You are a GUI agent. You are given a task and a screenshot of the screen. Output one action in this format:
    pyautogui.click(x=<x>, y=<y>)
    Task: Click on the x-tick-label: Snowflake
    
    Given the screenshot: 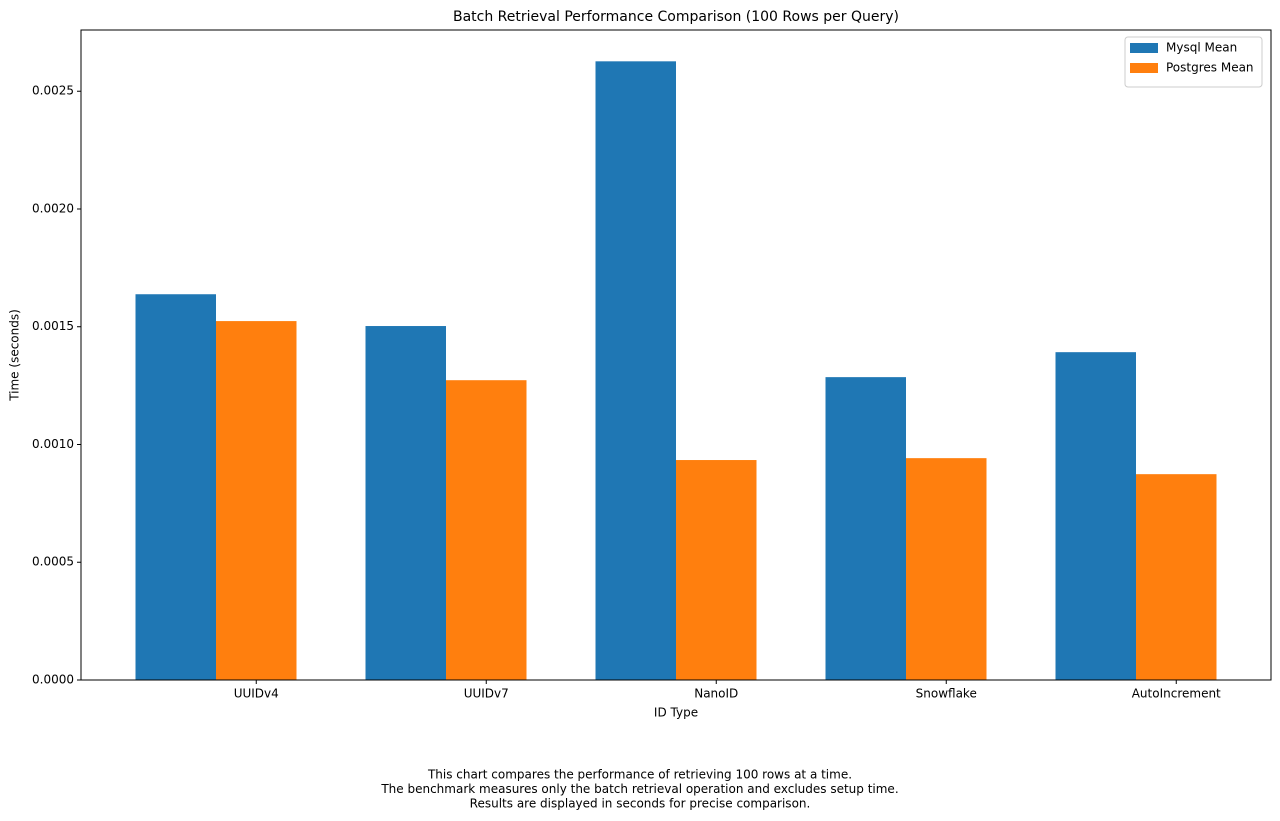 What is the action you would take?
    pyautogui.click(x=946, y=694)
    